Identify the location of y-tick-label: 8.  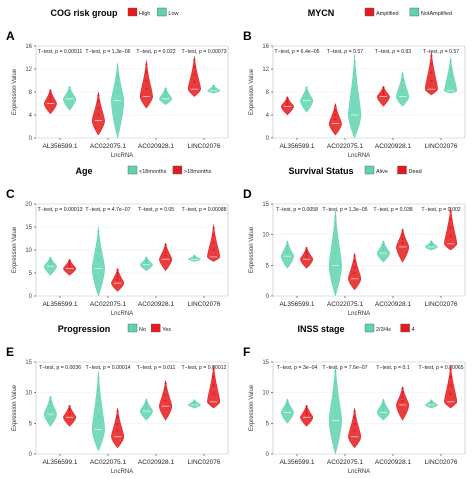
(268, 93).